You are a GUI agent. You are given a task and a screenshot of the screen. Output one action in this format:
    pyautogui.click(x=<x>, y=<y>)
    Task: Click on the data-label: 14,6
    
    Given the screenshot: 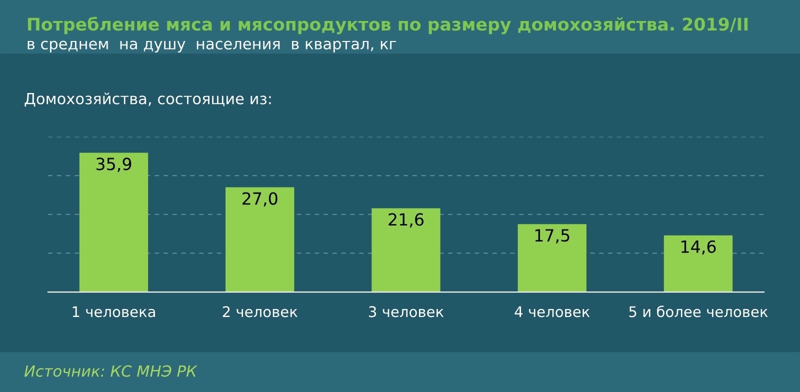 What is the action you would take?
    pyautogui.click(x=699, y=247)
    